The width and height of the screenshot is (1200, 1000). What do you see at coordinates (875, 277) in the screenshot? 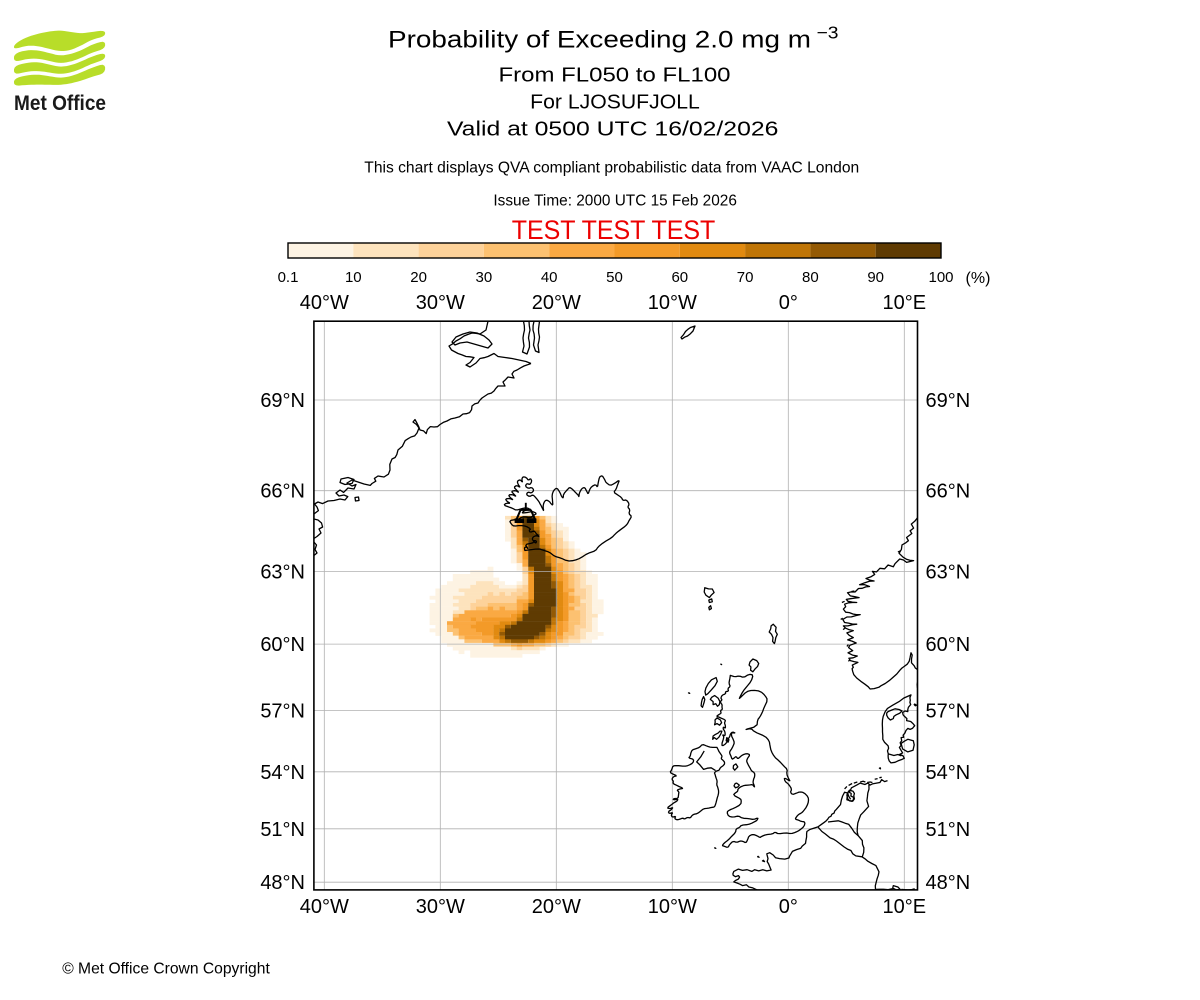
I see `svg-text: 90` at bounding box center [875, 277].